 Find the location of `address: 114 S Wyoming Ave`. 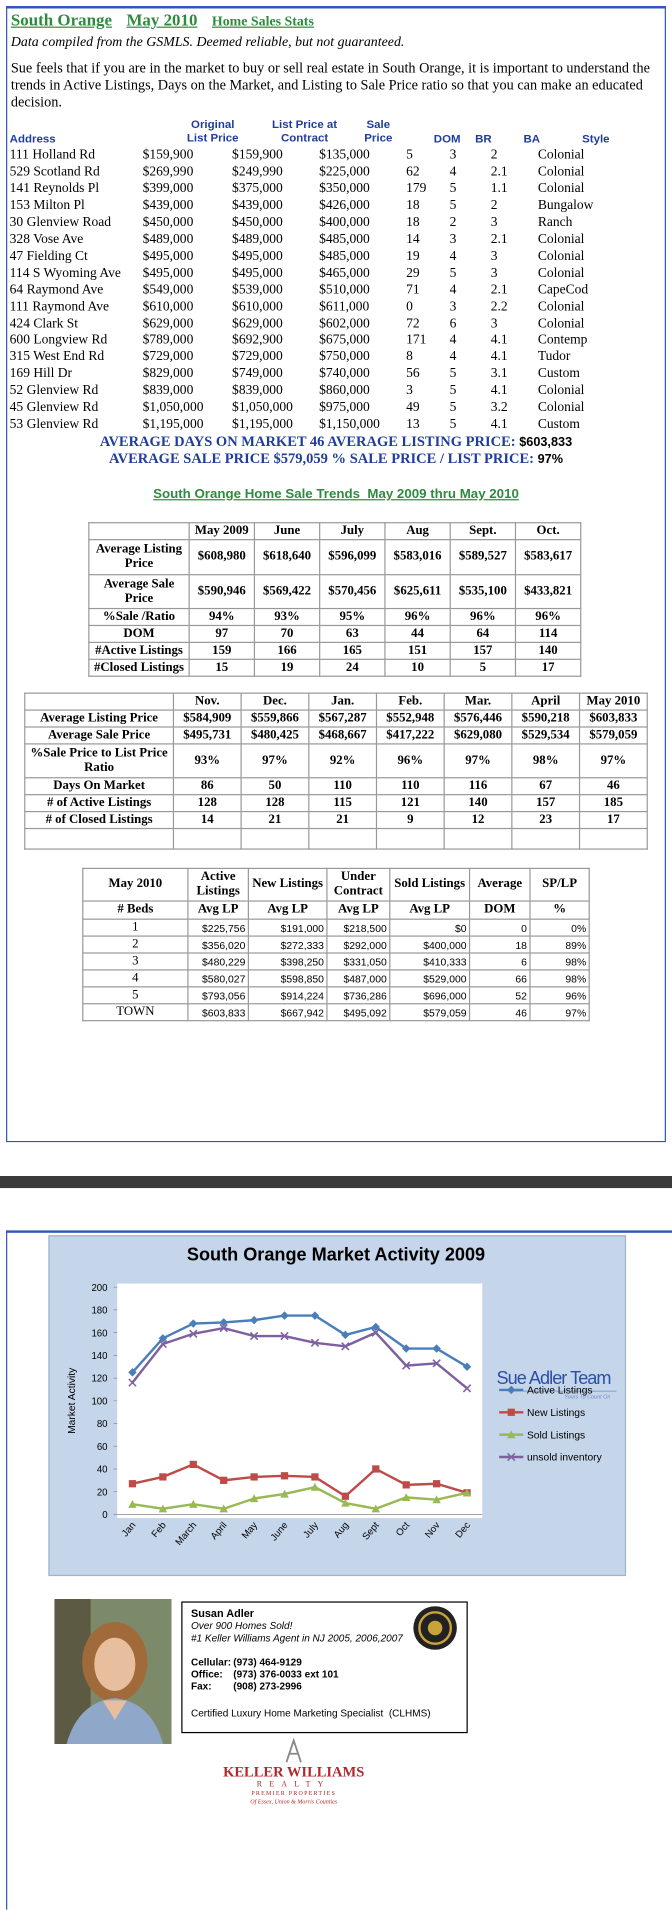

address: 114 S Wyoming Ave is located at coordinates (65, 272).